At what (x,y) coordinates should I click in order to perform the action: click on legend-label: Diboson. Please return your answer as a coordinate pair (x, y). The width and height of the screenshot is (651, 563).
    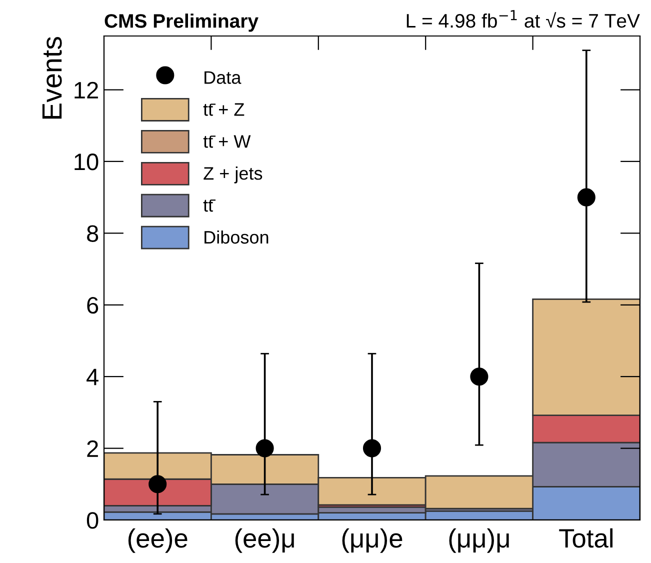
    Looking at the image, I should click on (236, 237).